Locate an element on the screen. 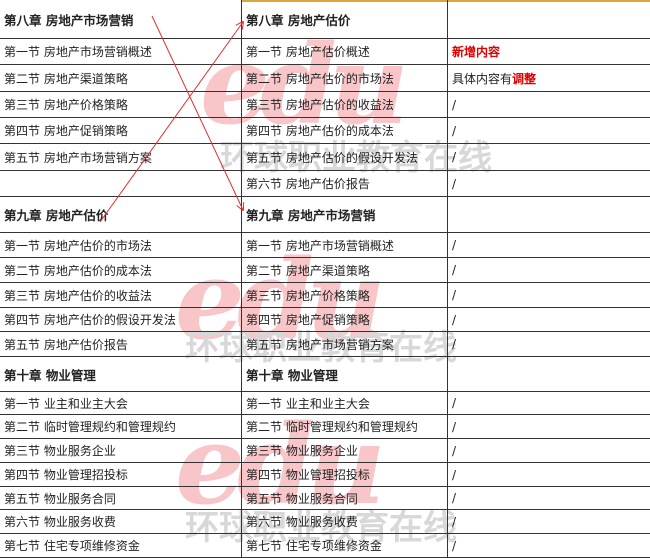 The height and width of the screenshot is (558, 650). middle-cell: 第二节 房地产渠道策略 is located at coordinates (345, 270).